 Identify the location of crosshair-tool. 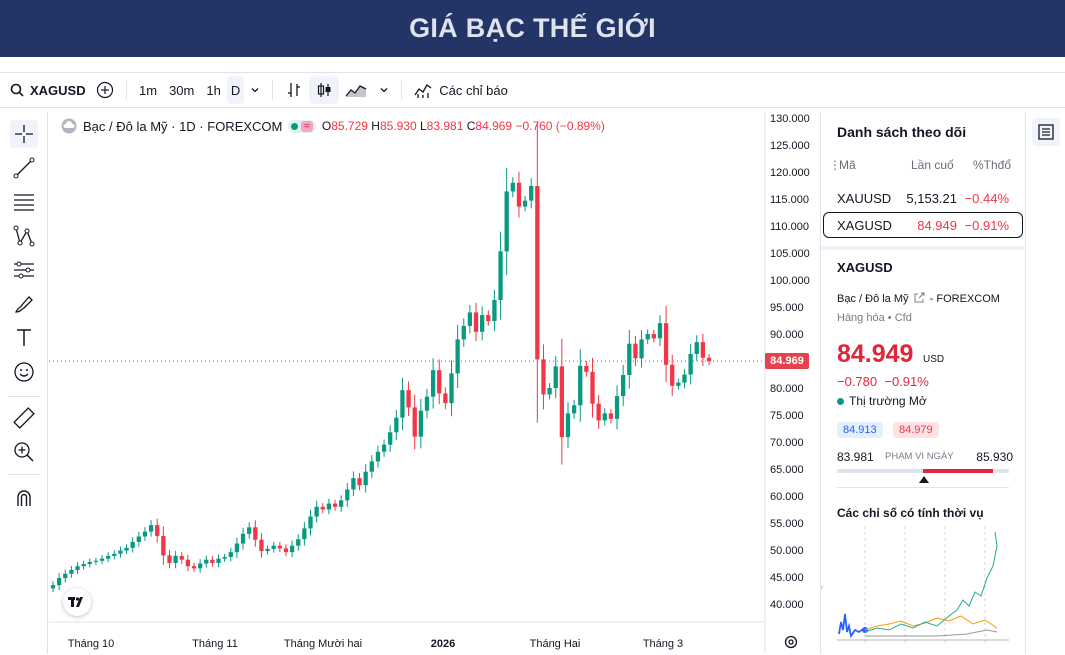
(24, 134).